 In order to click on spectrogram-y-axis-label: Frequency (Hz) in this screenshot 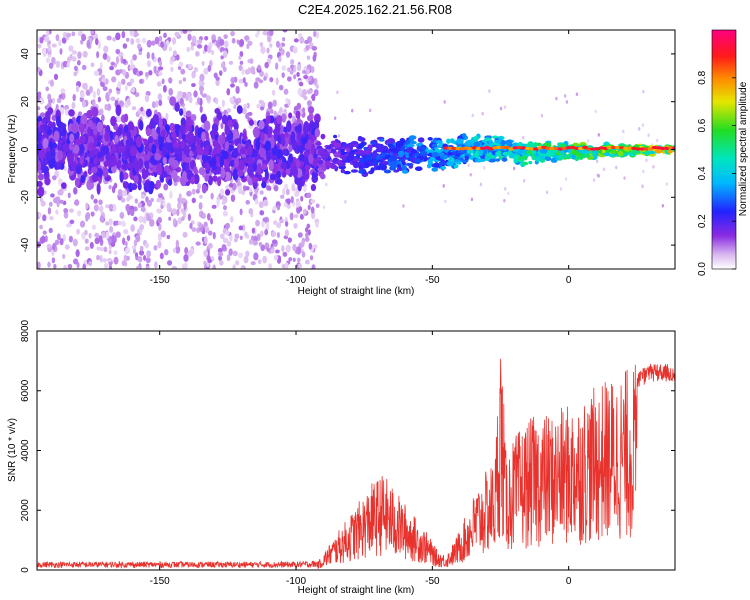, I will do `click(12, 149)`.